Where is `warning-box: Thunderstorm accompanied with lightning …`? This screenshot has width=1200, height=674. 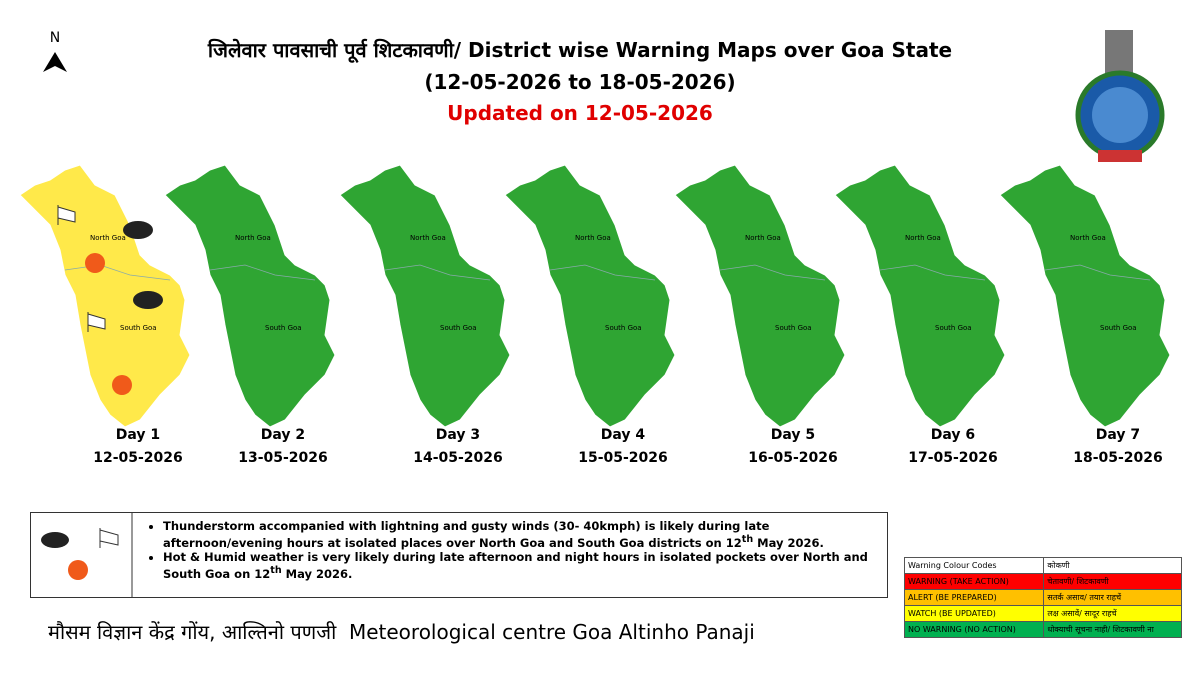 warning-box: Thunderstorm accompanied with lightning … is located at coordinates (459, 555).